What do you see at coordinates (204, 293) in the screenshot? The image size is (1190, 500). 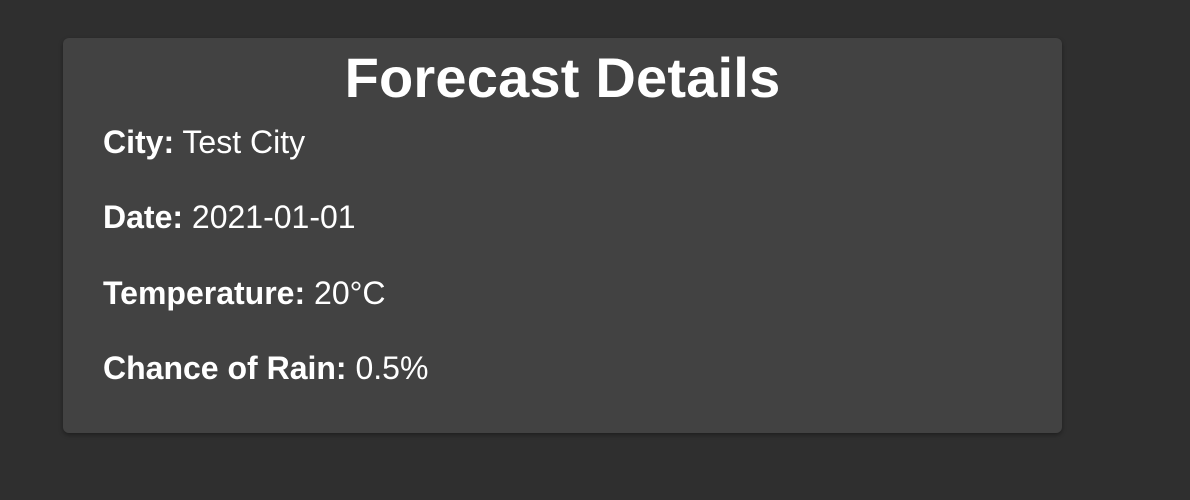 I see `temperature-label: Temperature:` at bounding box center [204, 293].